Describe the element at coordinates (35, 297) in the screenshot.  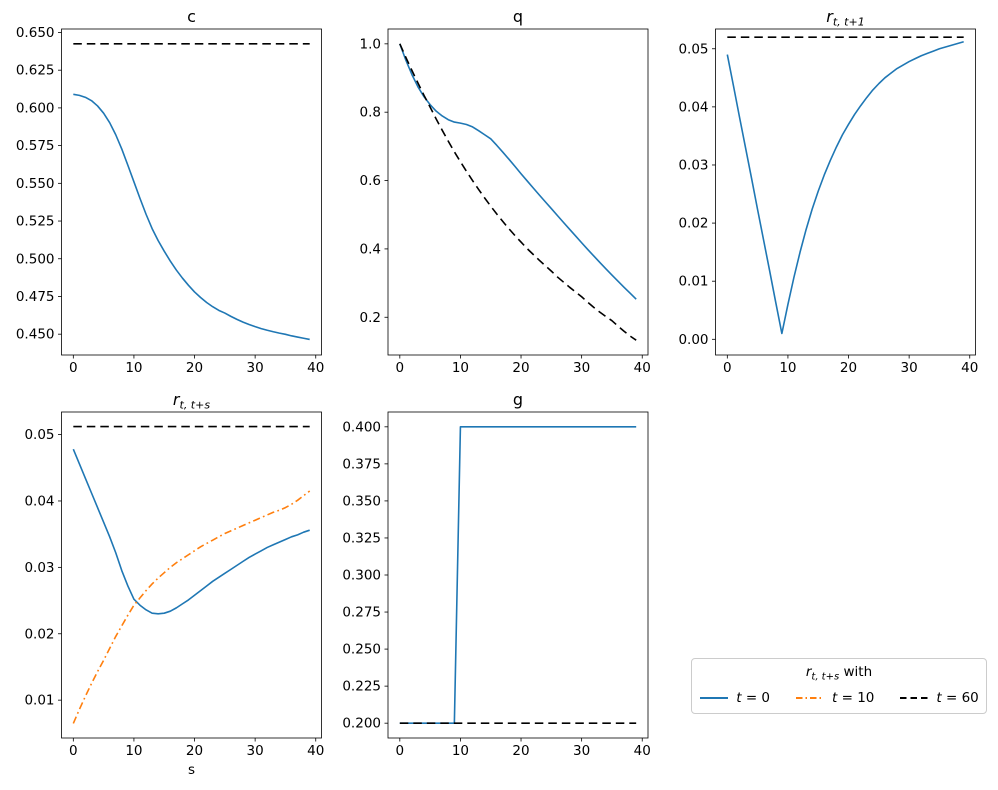
I see `y-tick-label: 0.475` at that location.